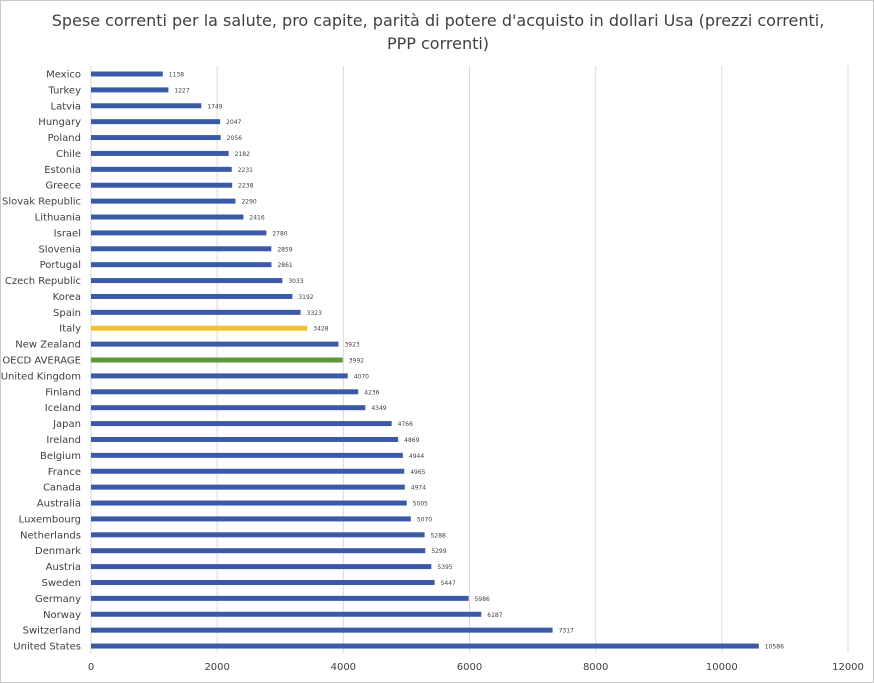  I want to click on category-label: Italy, so click(70, 329).